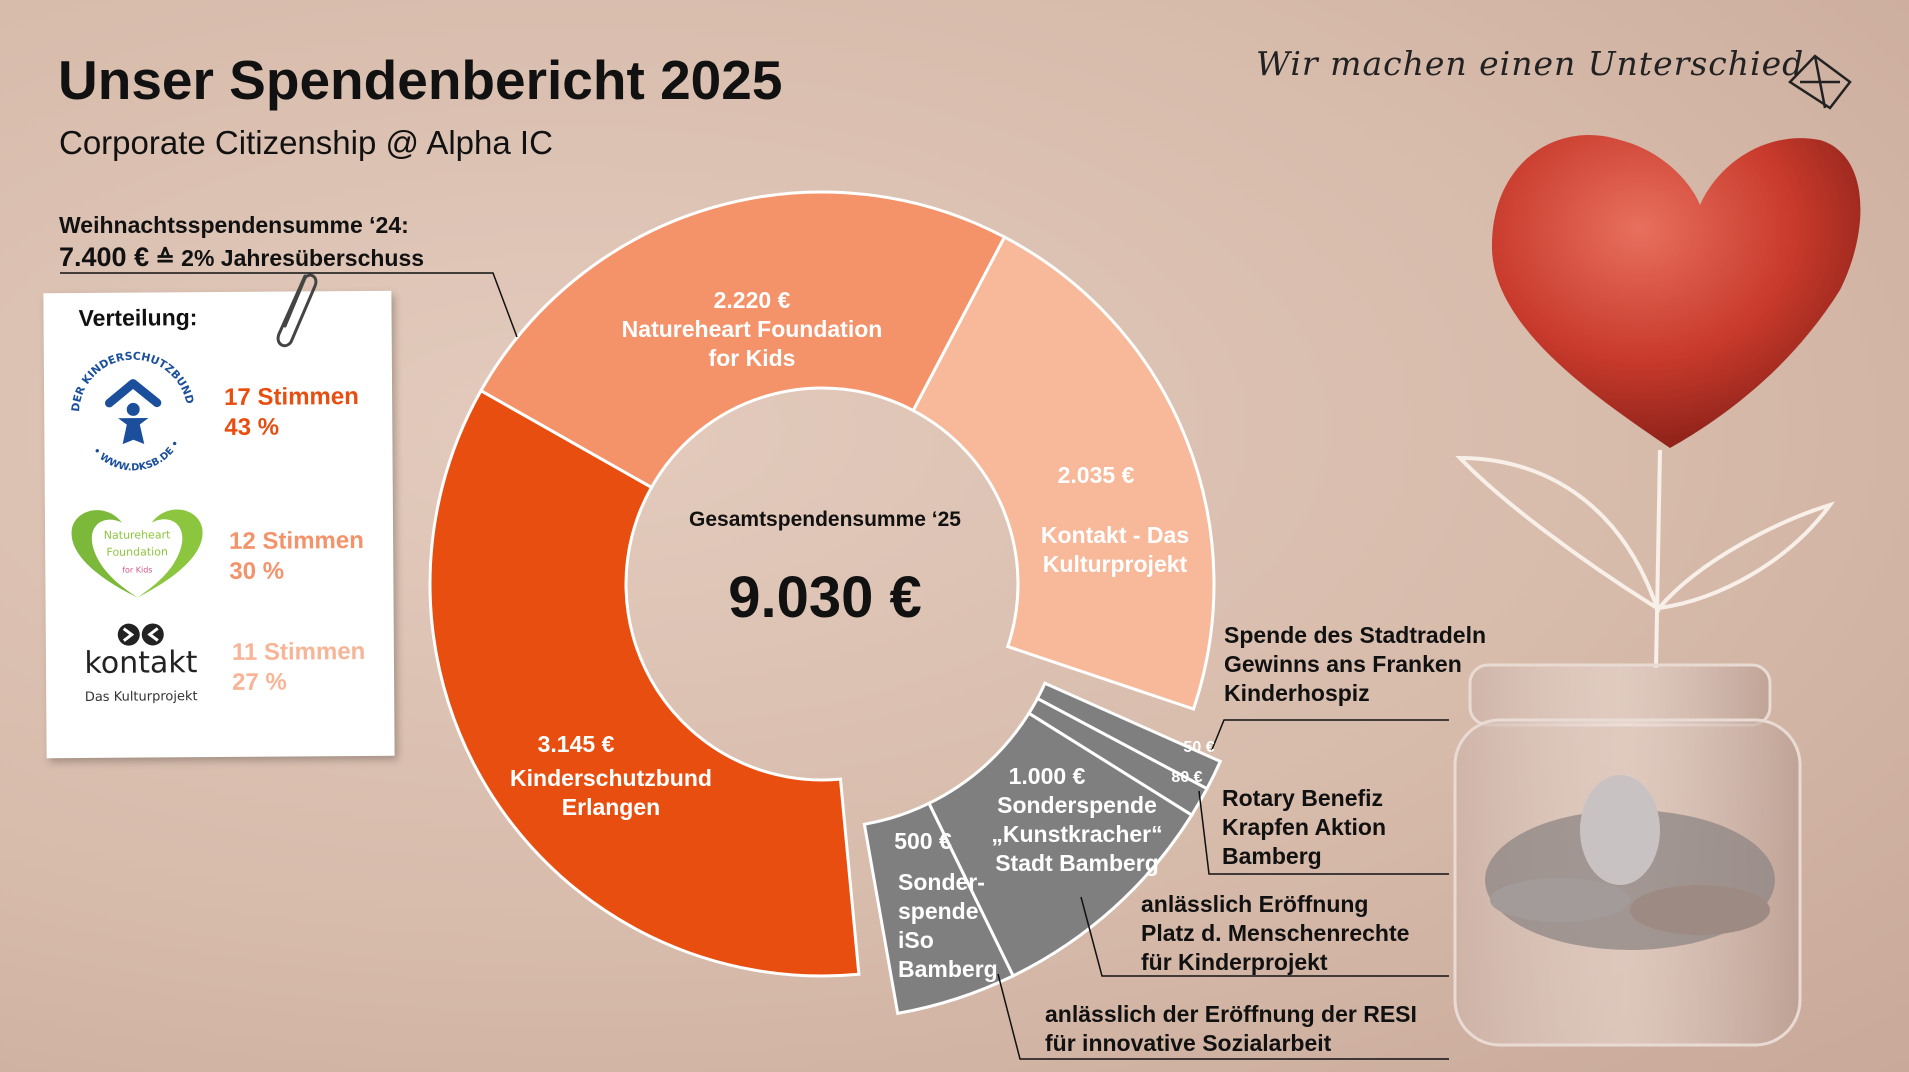 Image resolution: width=1909 pixels, height=1072 pixels. I want to click on slice-name-line: Bamberg, so click(948, 969).